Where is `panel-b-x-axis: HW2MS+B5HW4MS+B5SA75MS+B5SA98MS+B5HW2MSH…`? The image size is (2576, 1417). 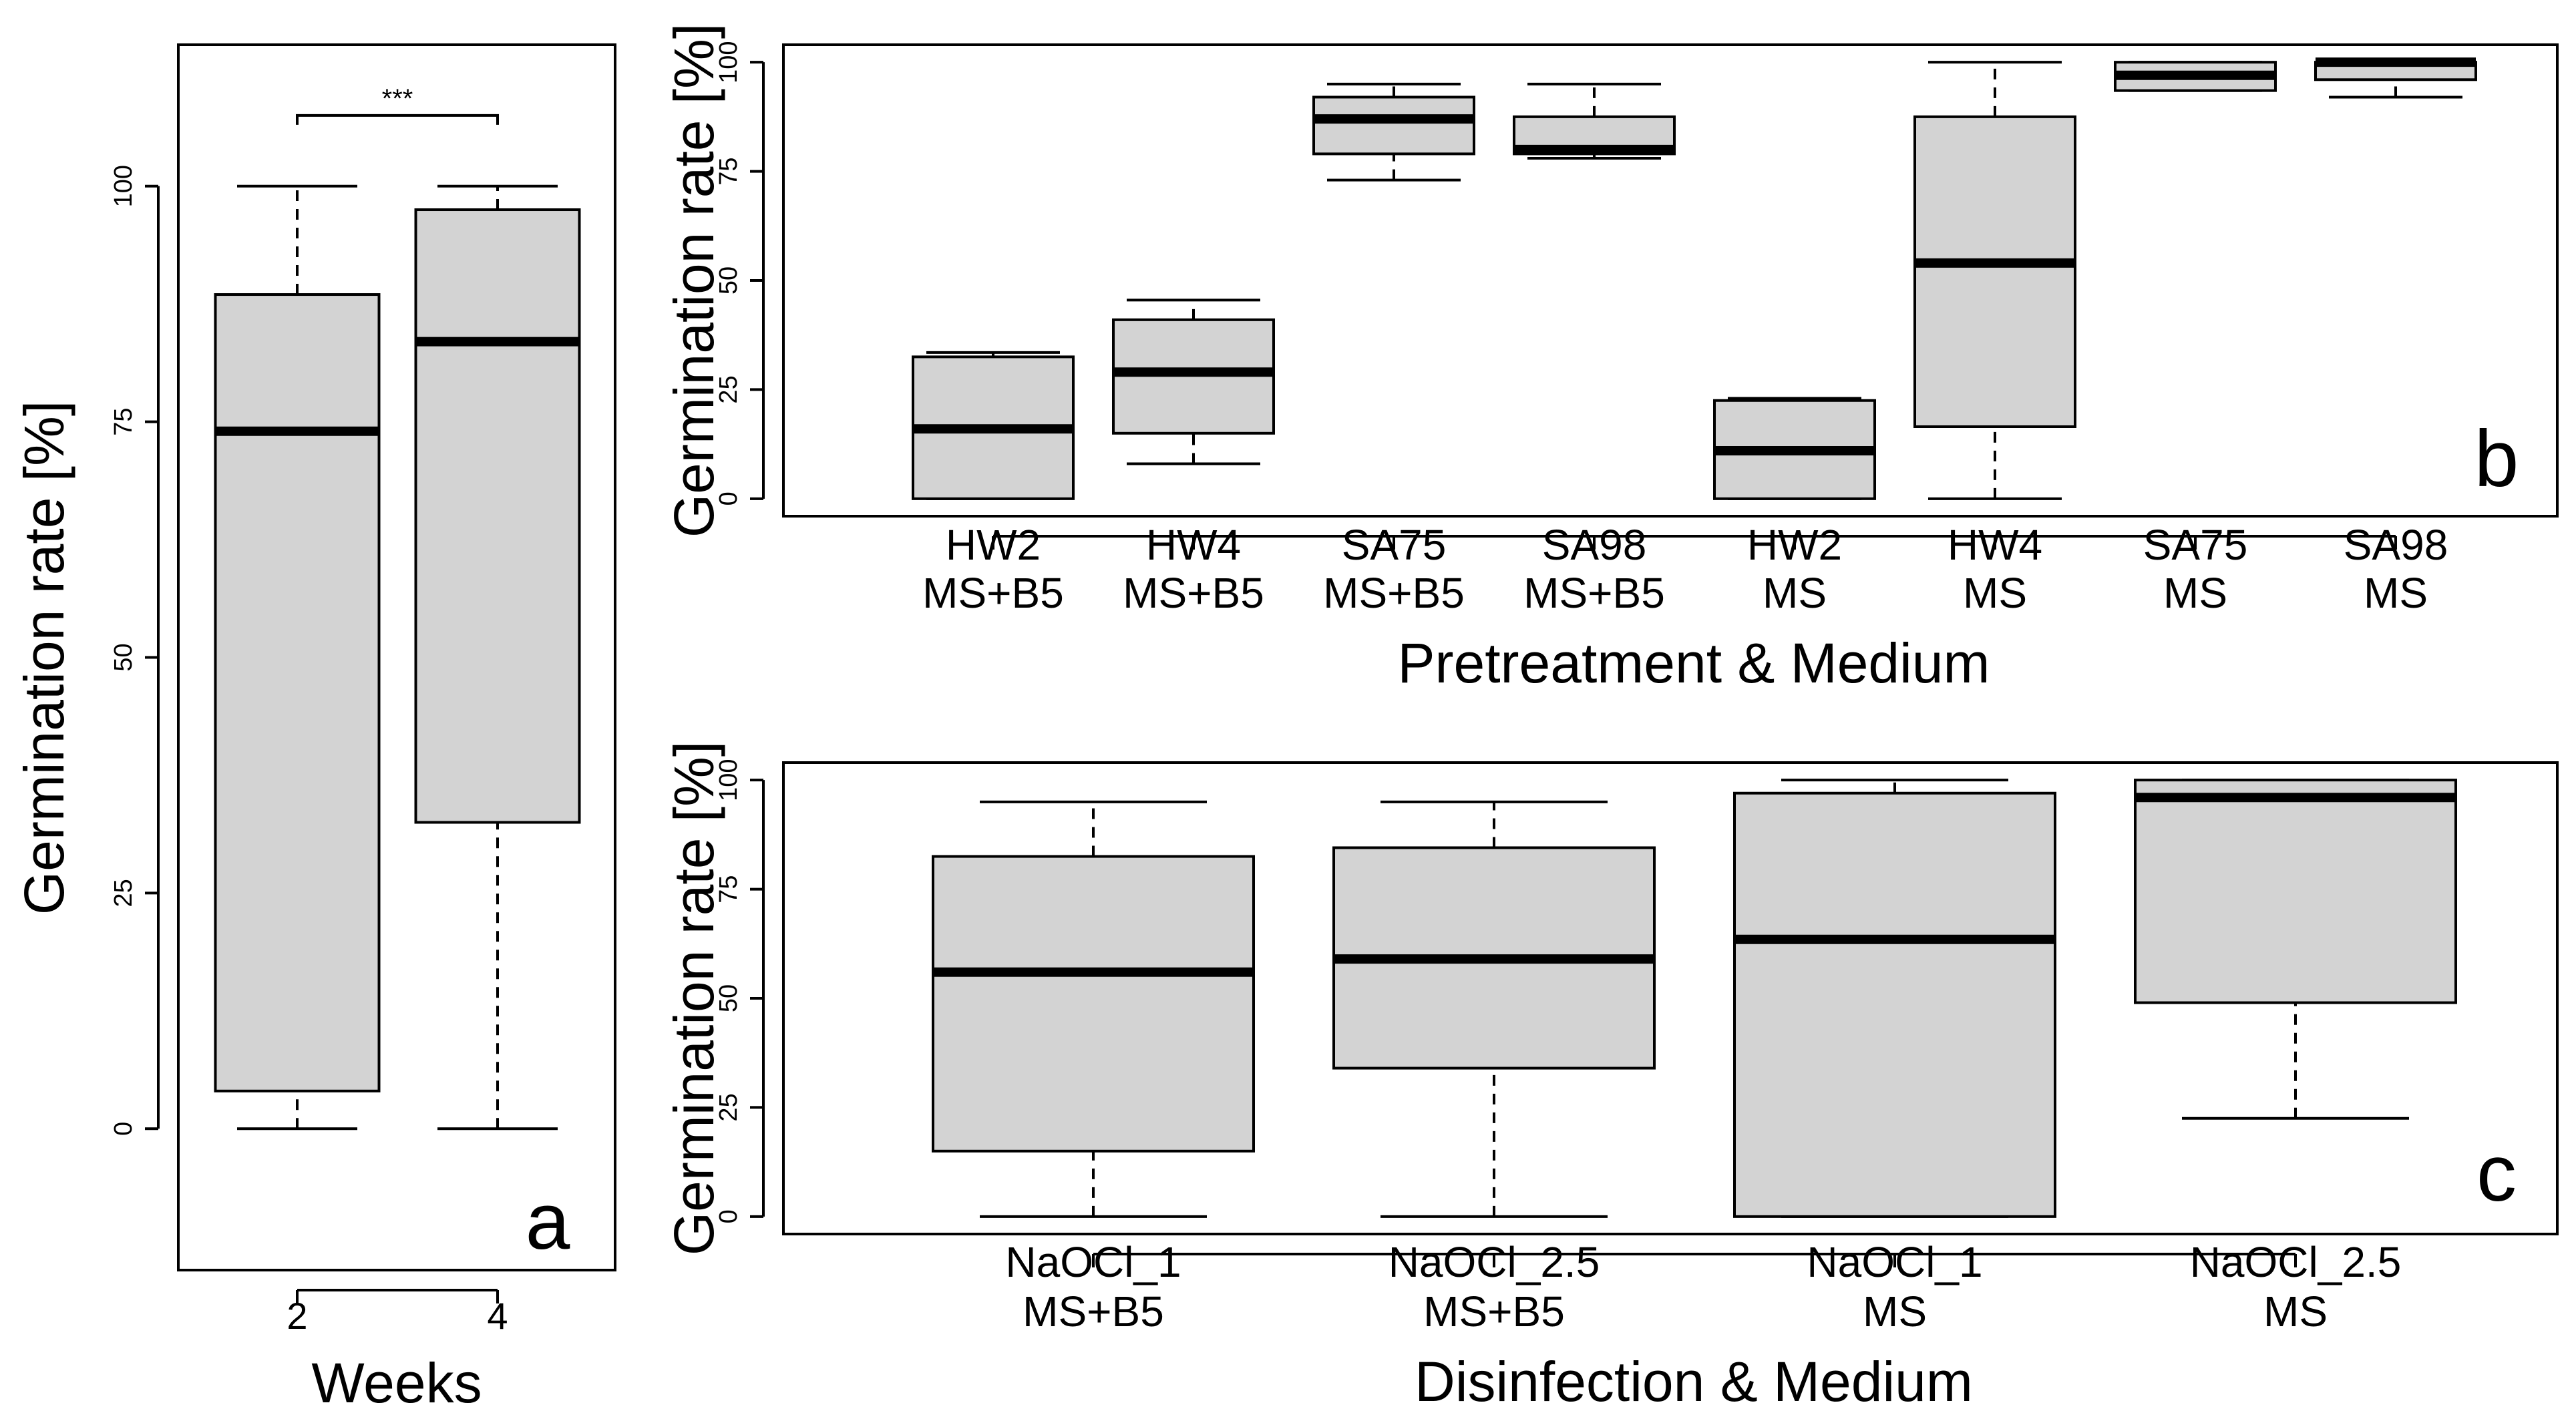
panel-b-x-axis: HW2MS+B5HW4MS+B5SA75MS+B5SA98MS+B5HW2MSH… is located at coordinates (1685, 569).